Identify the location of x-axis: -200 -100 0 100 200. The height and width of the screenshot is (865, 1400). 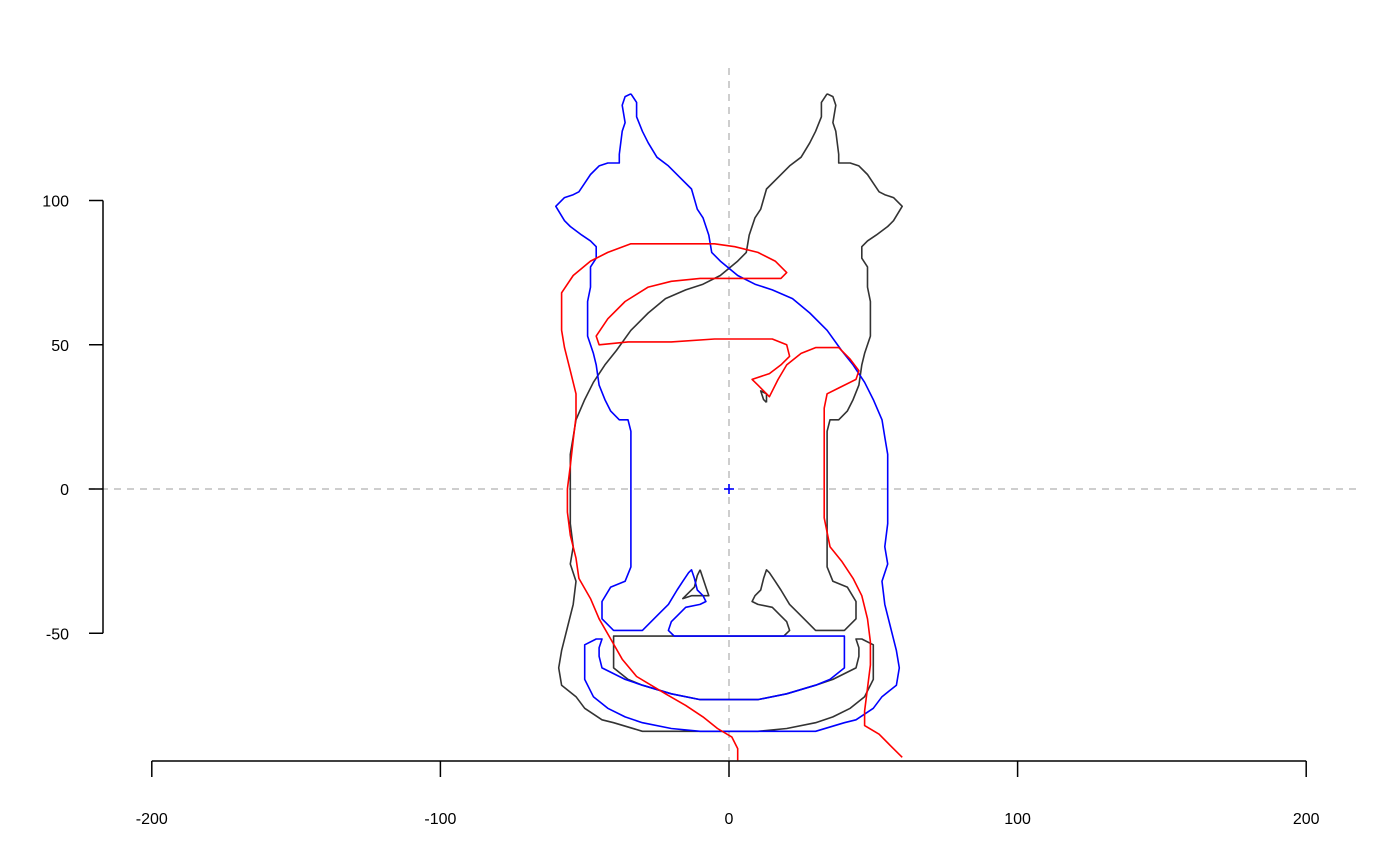
(728, 794).